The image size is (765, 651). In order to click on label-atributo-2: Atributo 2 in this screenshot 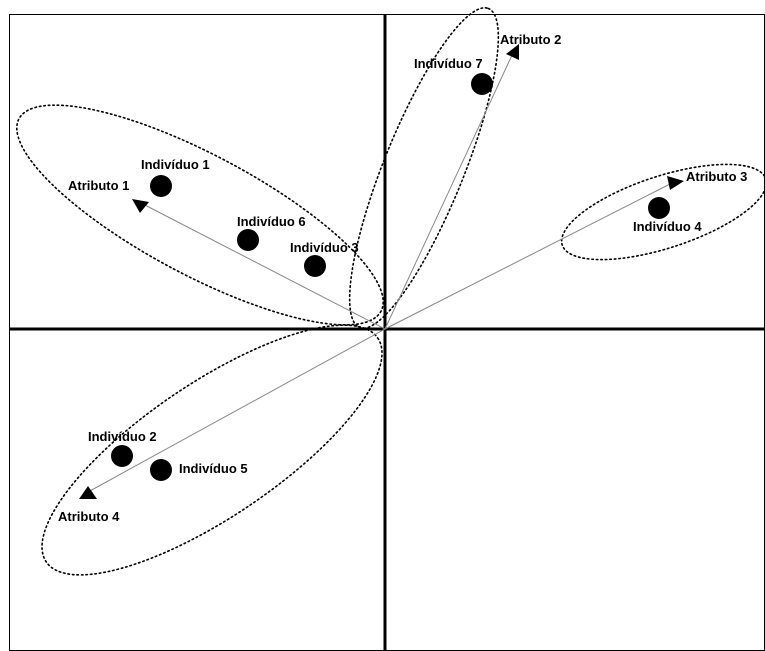, I will do `click(530, 39)`.